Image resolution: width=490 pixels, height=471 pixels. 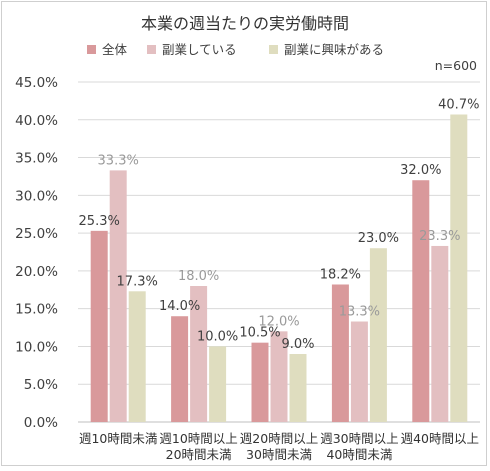 I want to click on y-tick-label: 40.0%, so click(x=36, y=121).